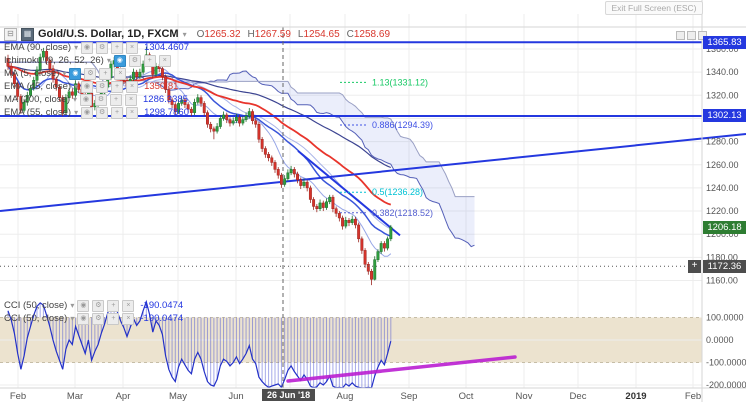  What do you see at coordinates (38, 47) in the screenshot?
I see `legend-label: EMA (90, close)` at bounding box center [38, 47].